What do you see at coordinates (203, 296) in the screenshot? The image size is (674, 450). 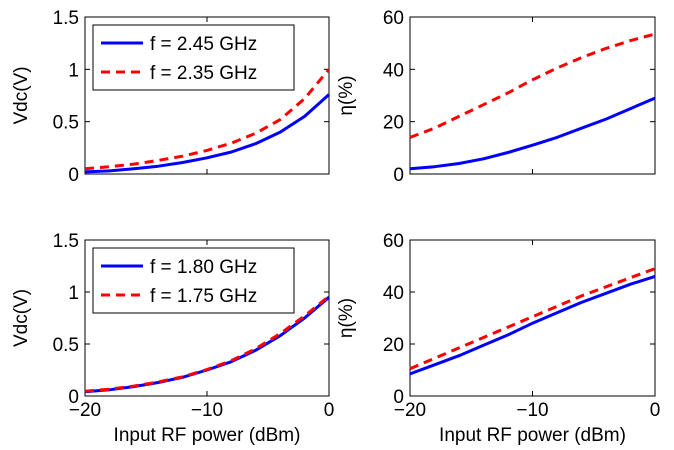 I see `legend-label: f = 1.75 GHz` at bounding box center [203, 296].